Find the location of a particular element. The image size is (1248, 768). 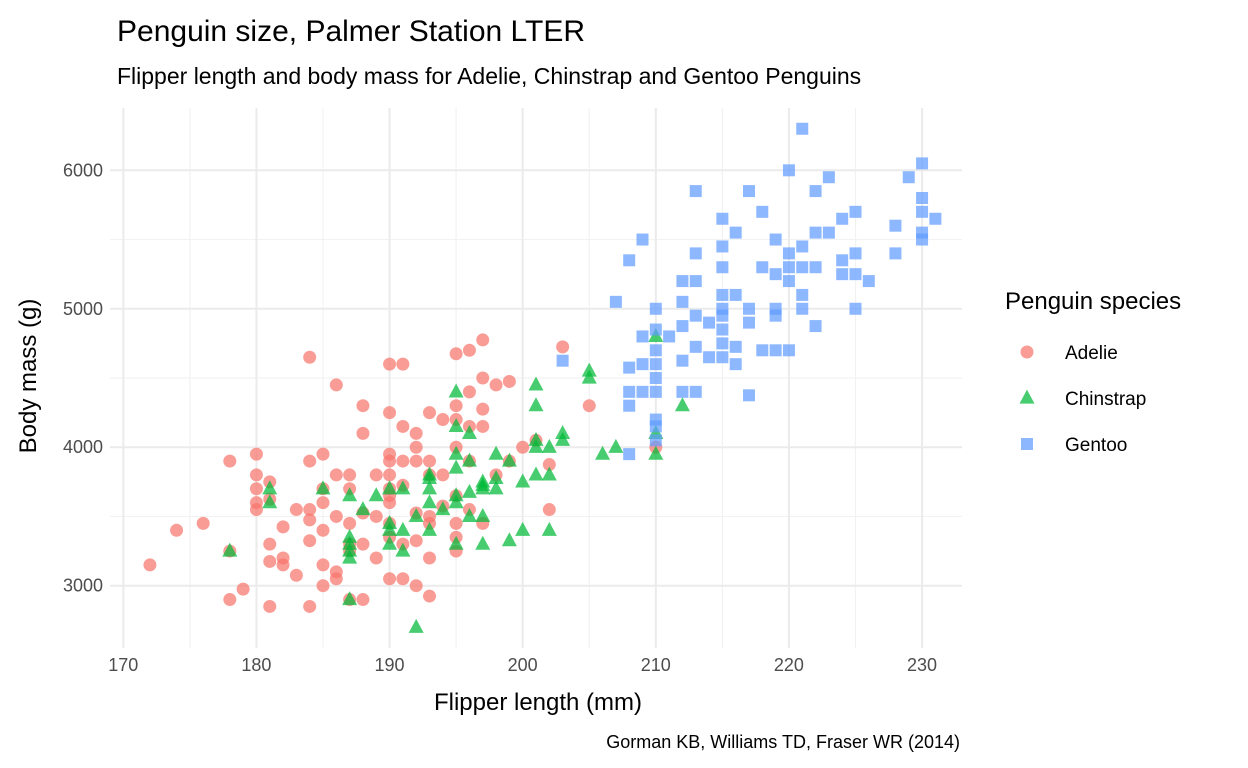

legend-item-chinstrap: Chinstrap is located at coordinates (1082, 399).